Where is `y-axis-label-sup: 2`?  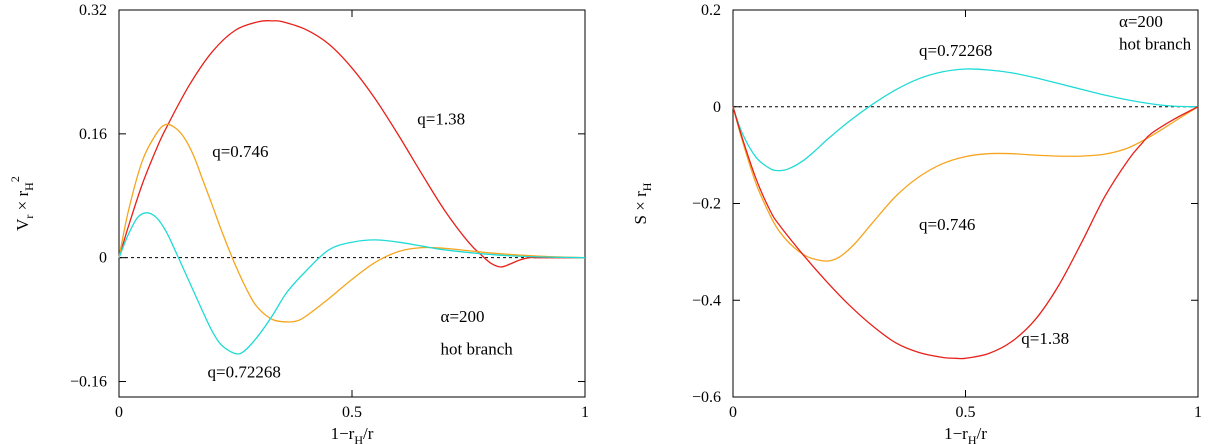
y-axis-label-sup: 2 is located at coordinates (15, 179).